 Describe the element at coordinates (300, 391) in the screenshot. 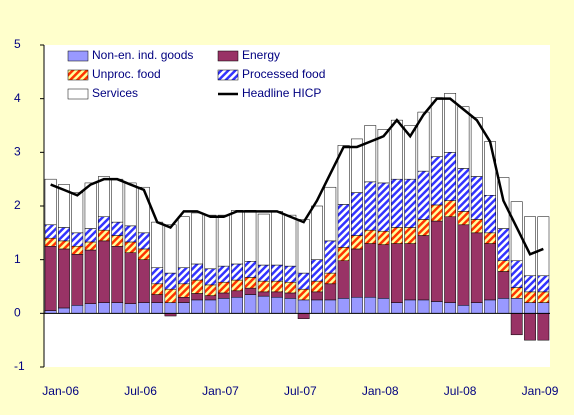

I see `x-tick-label: Jul-07` at that location.